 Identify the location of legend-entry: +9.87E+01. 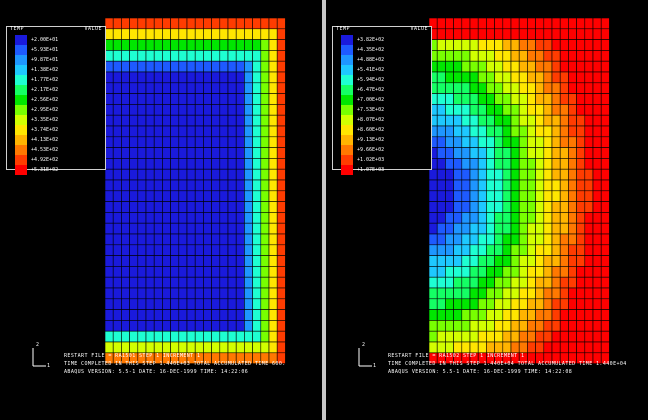
(59, 60).